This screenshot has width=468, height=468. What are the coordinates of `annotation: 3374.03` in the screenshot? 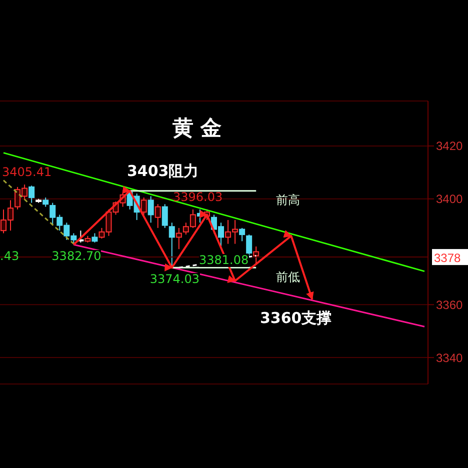 It's located at (175, 279).